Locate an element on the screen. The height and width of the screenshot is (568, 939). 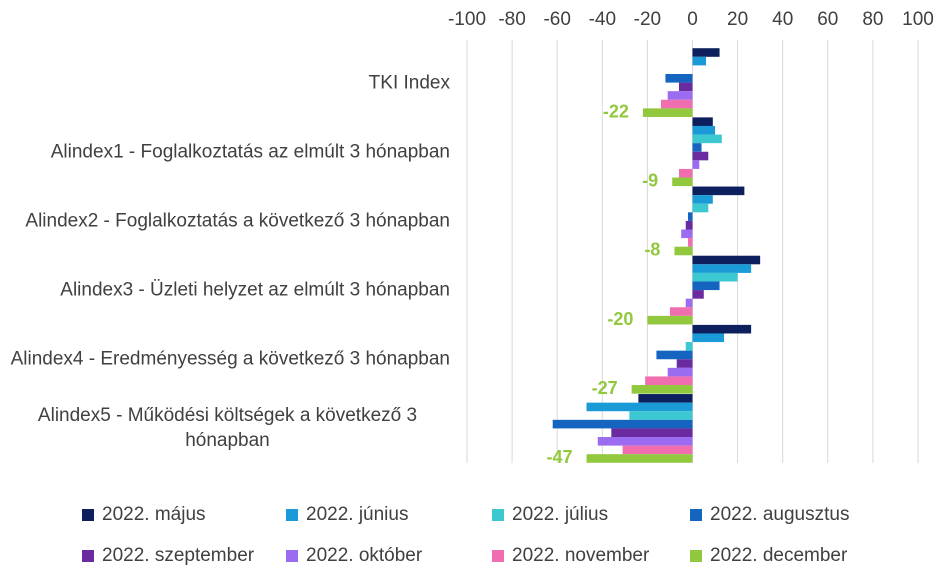
x-tick-label: -60 is located at coordinates (556, 19).